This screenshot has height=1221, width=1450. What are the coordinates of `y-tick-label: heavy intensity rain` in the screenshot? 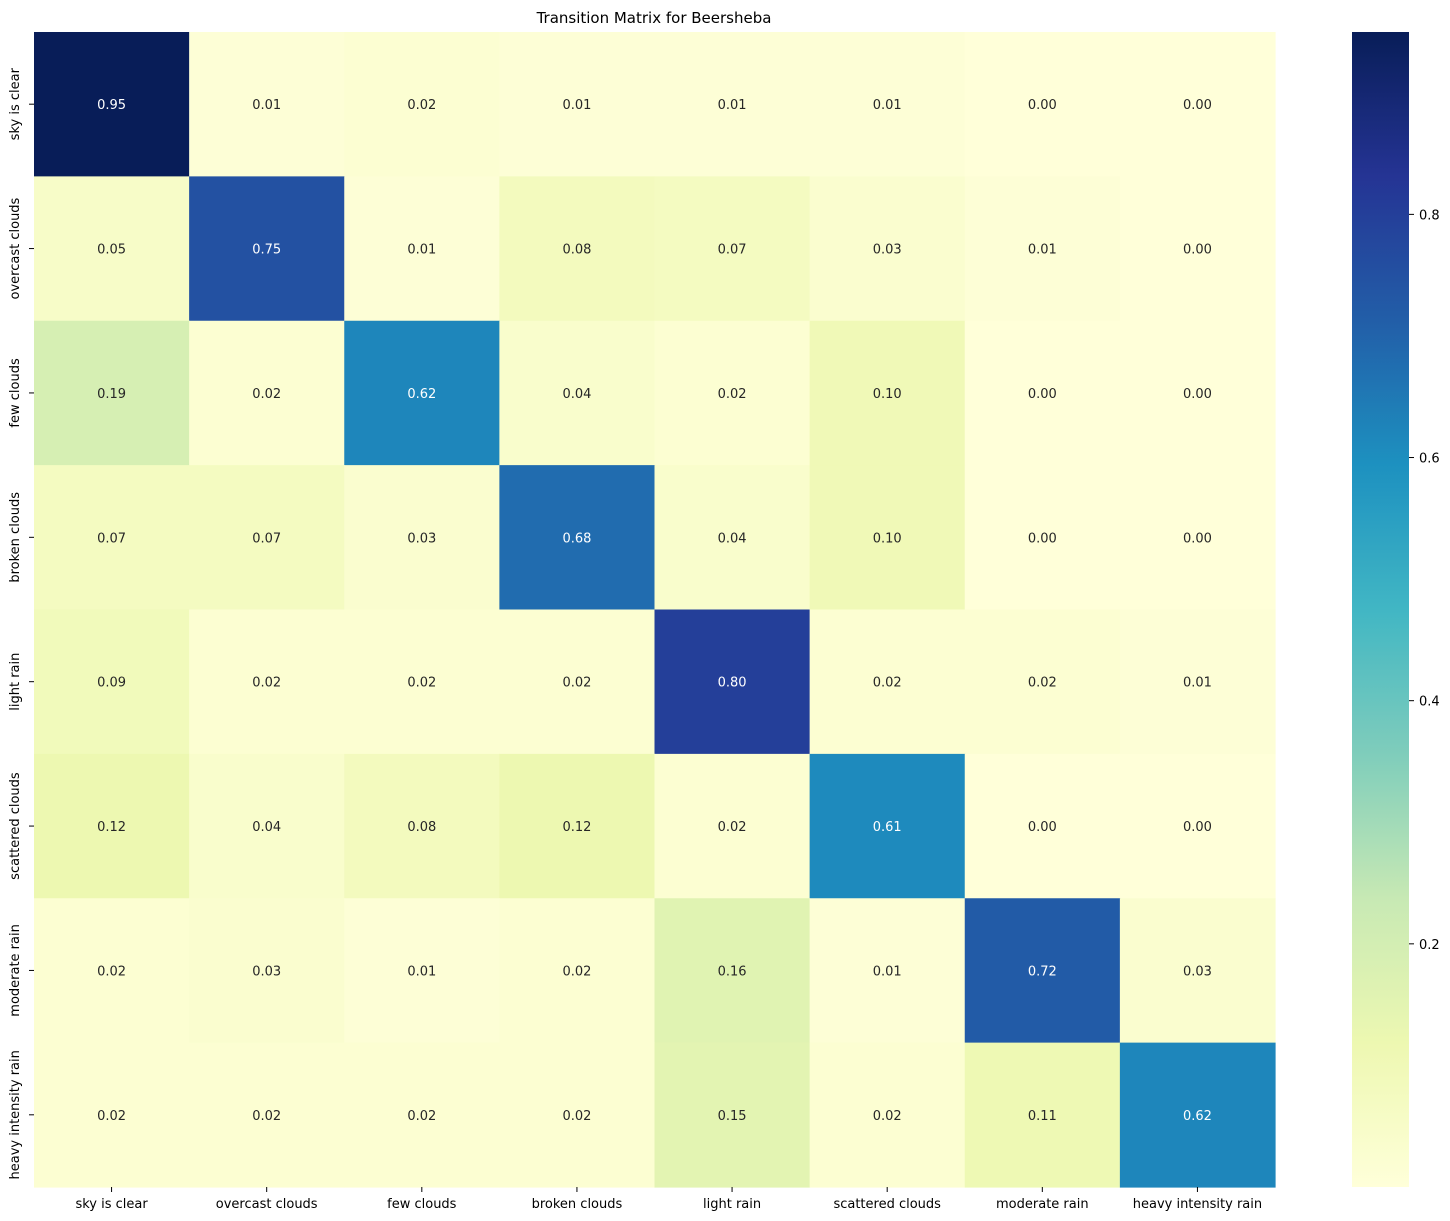 It's located at (15, 1114).